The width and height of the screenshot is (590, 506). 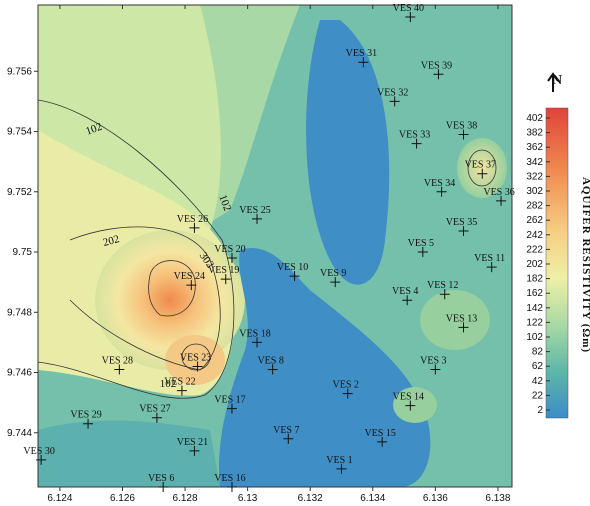 What do you see at coordinates (333, 273) in the screenshot?
I see `point-label: VES 9` at bounding box center [333, 273].